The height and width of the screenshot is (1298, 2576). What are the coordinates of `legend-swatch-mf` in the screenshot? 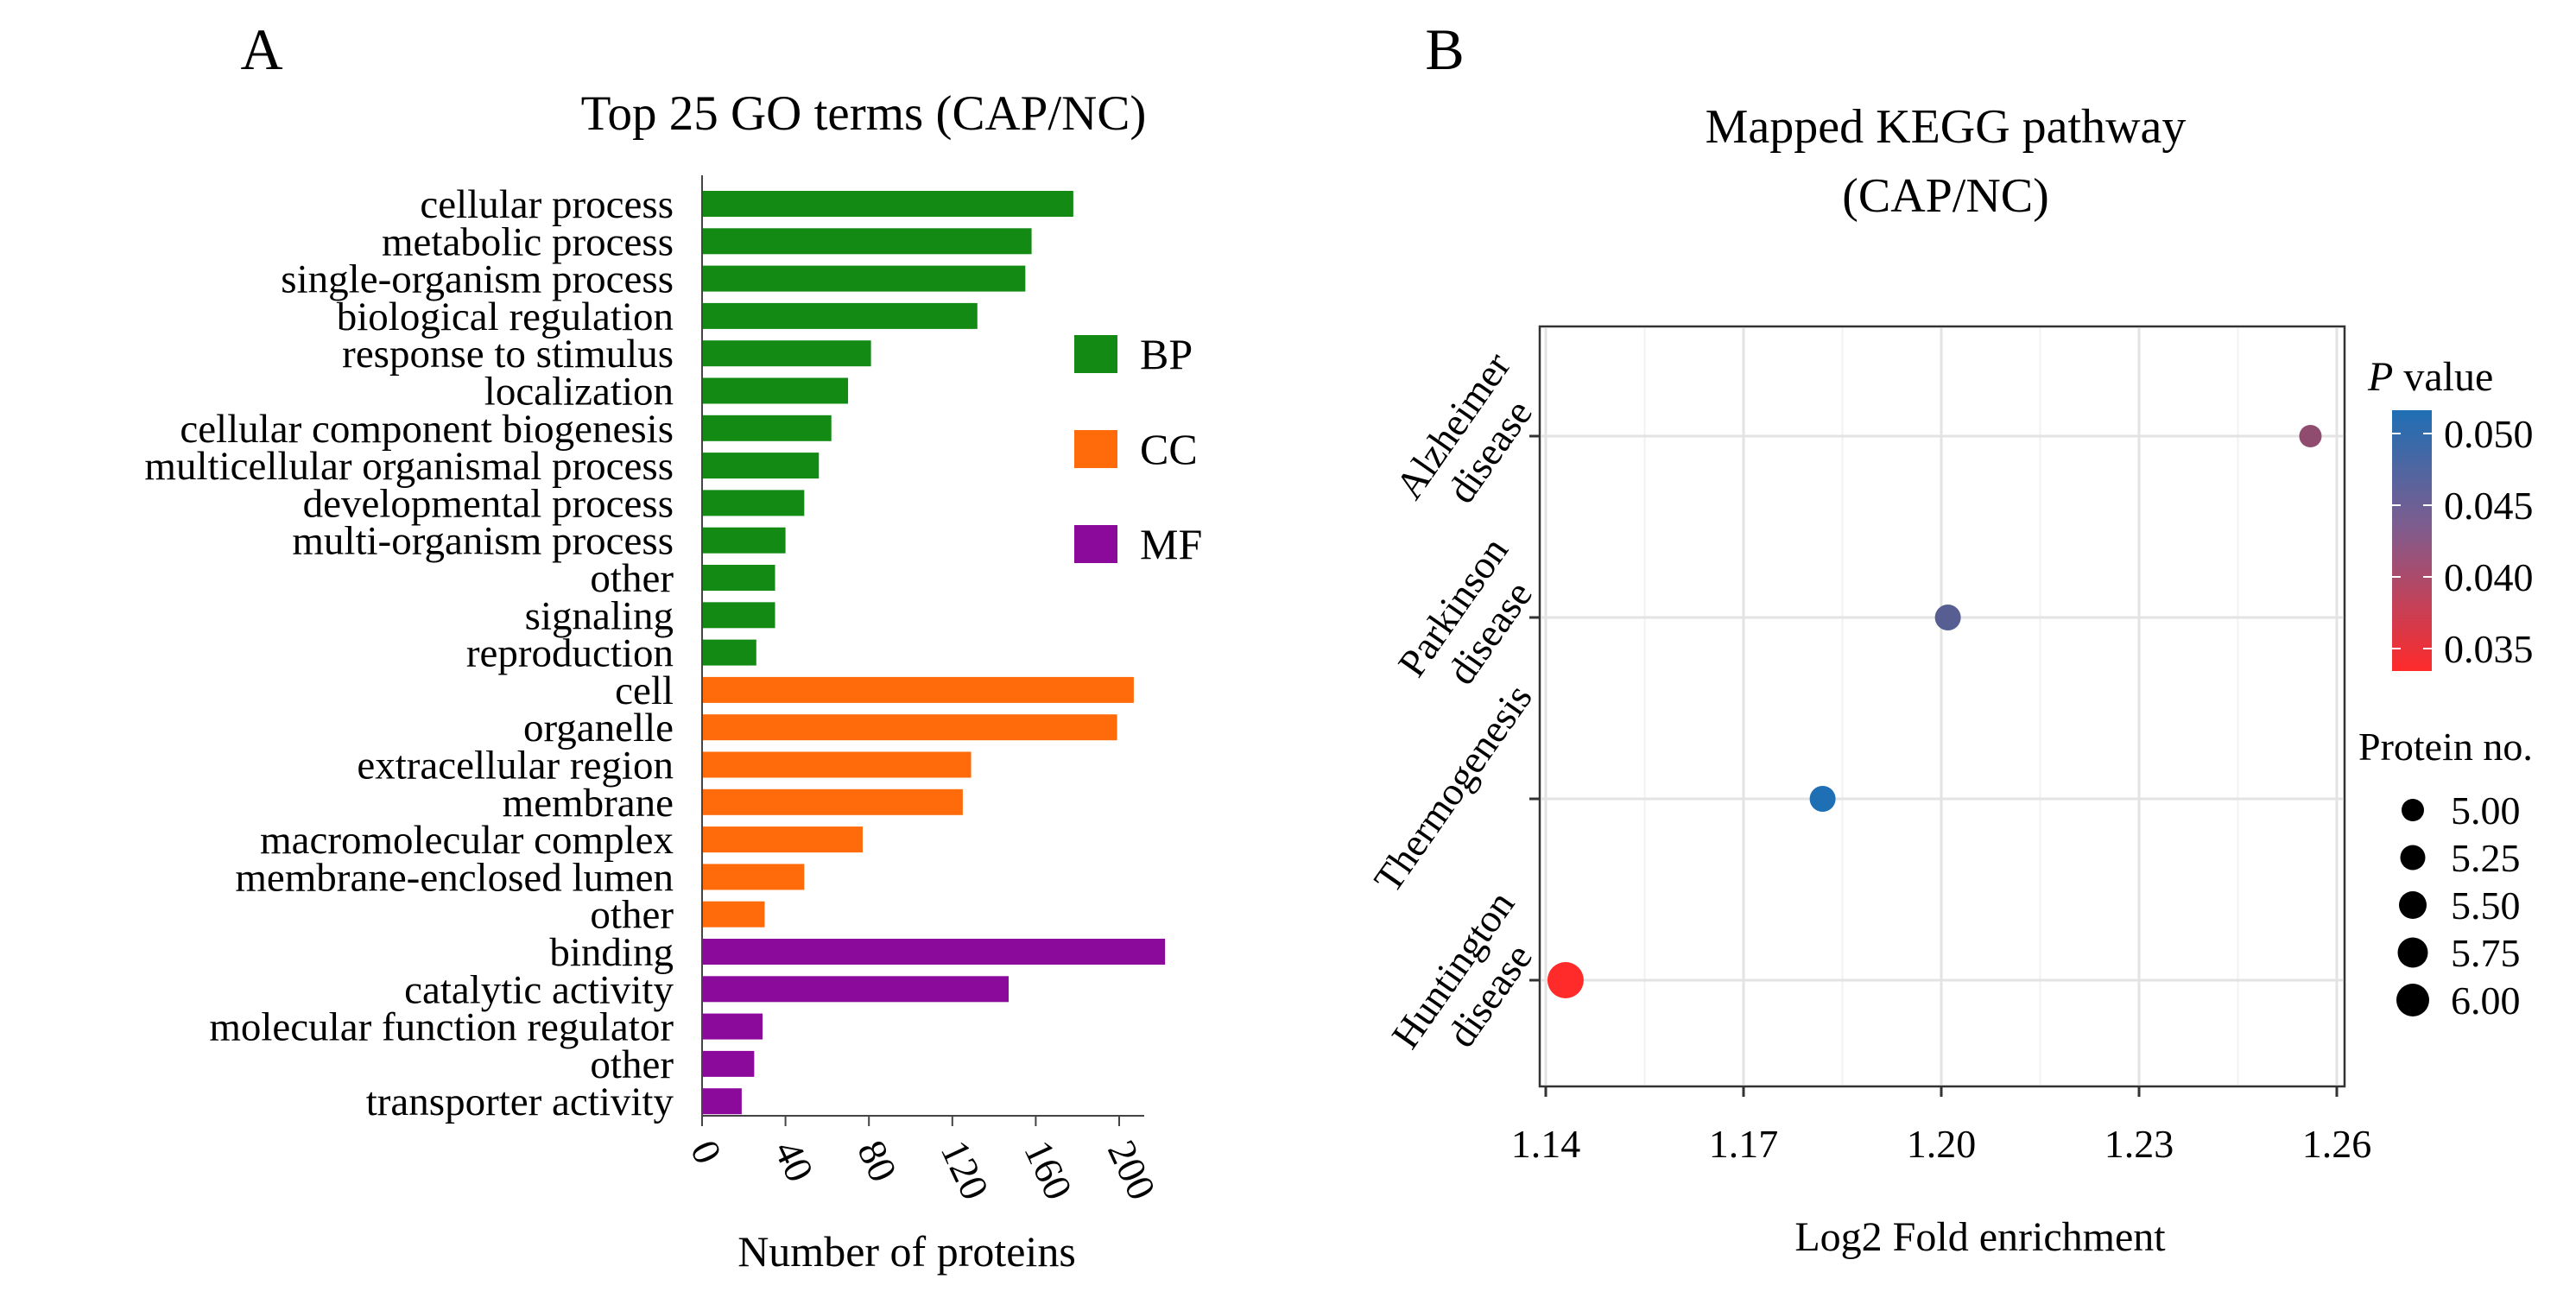 It's located at (1095, 544).